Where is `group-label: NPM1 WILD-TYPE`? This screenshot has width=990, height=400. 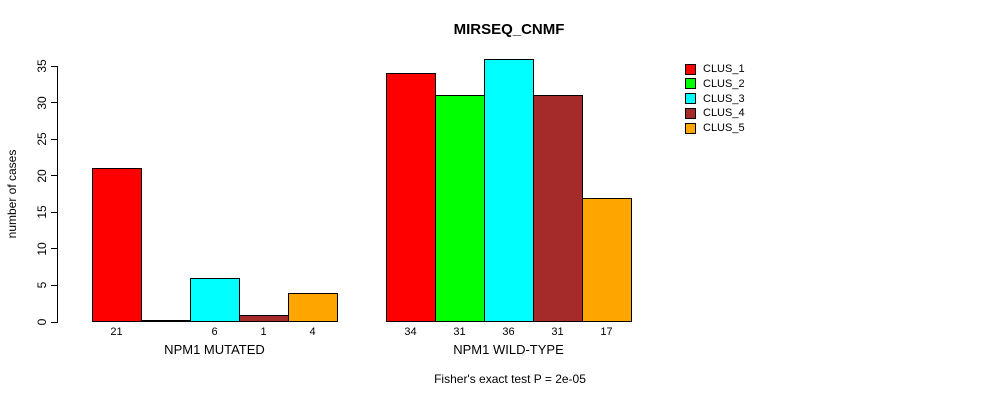 group-label: NPM1 WILD-TYPE is located at coordinates (508, 349).